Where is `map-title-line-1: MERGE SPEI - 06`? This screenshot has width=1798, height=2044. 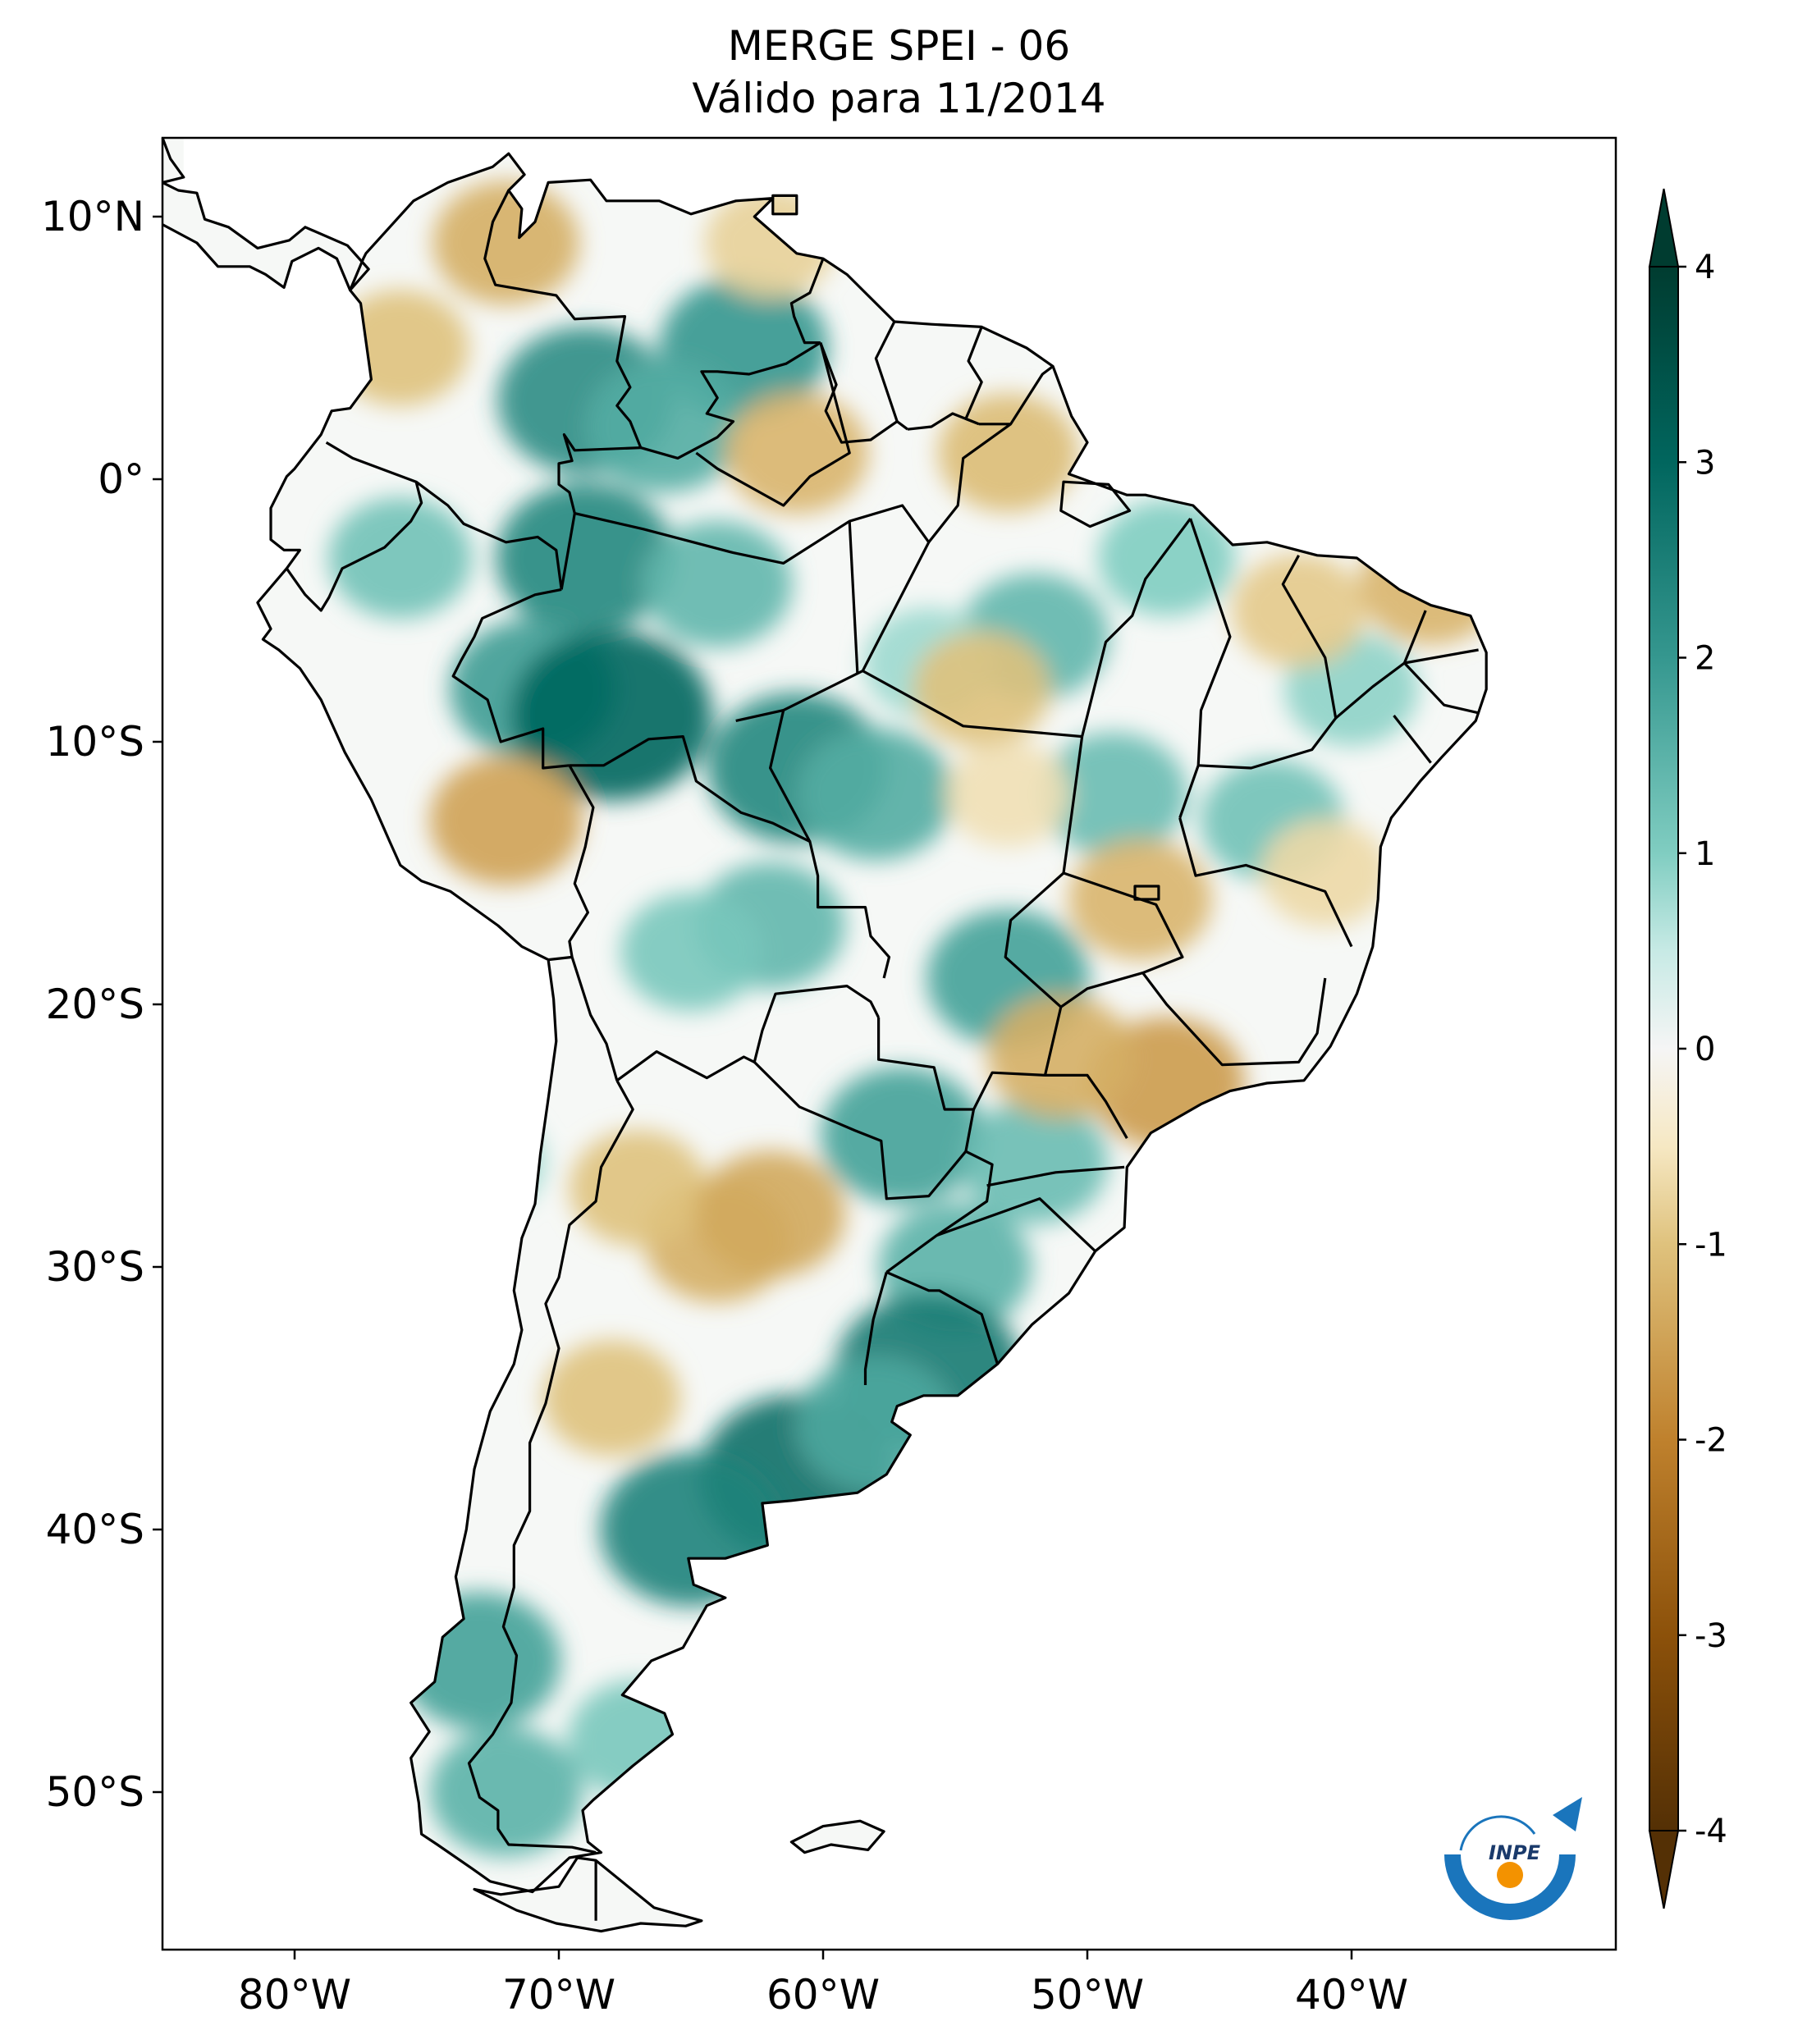 map-title-line-1: MERGE SPEI - 06 is located at coordinates (899, 46).